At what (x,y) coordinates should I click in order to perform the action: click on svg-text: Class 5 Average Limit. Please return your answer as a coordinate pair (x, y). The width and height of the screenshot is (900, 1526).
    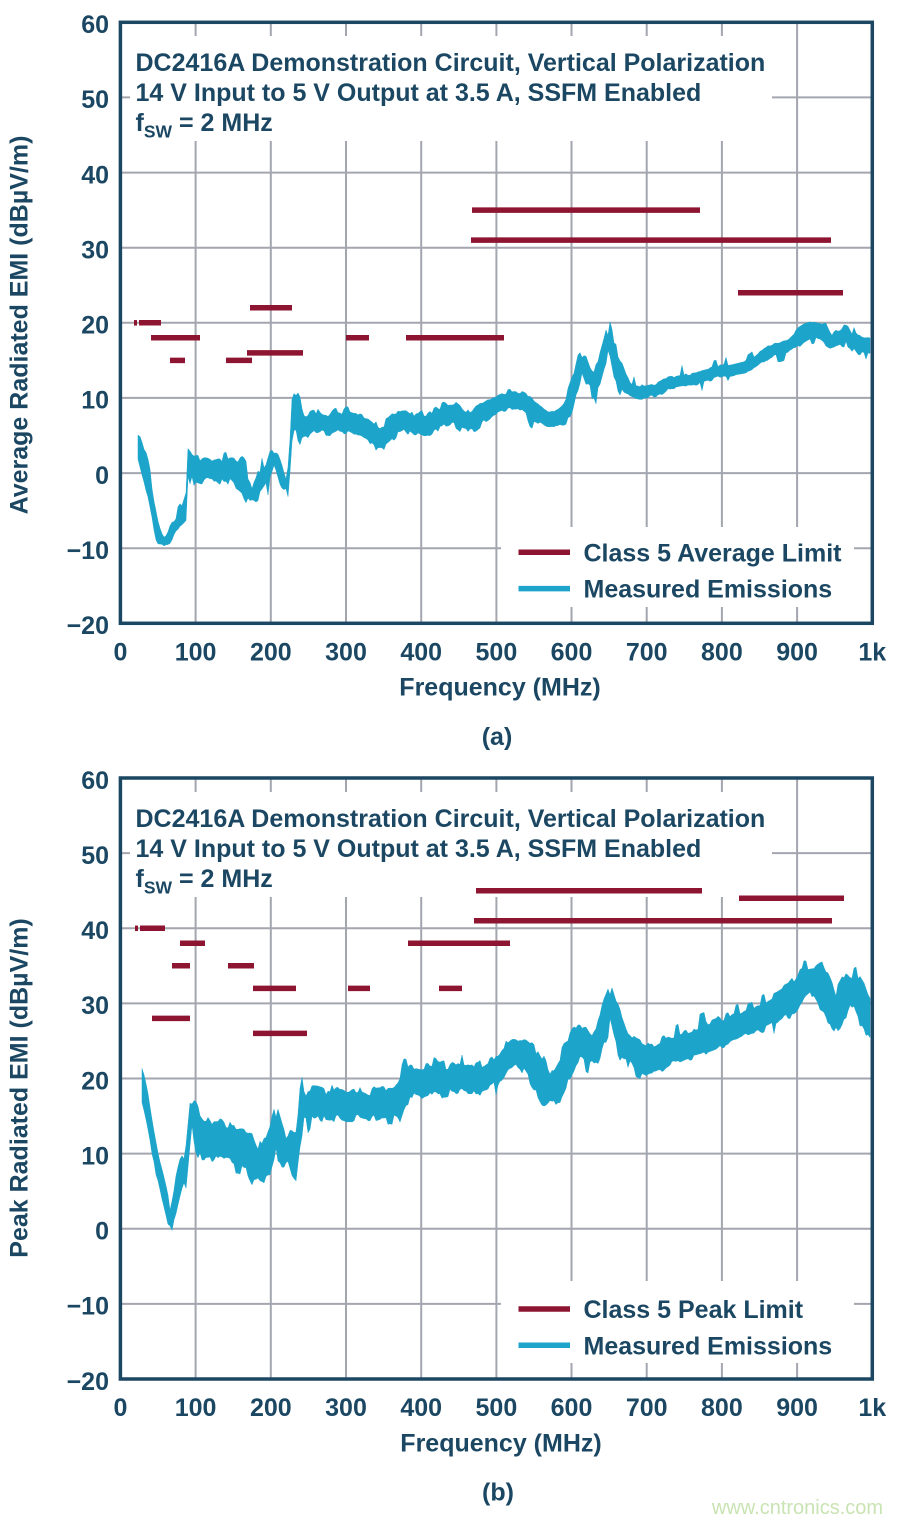
    Looking at the image, I should click on (713, 553).